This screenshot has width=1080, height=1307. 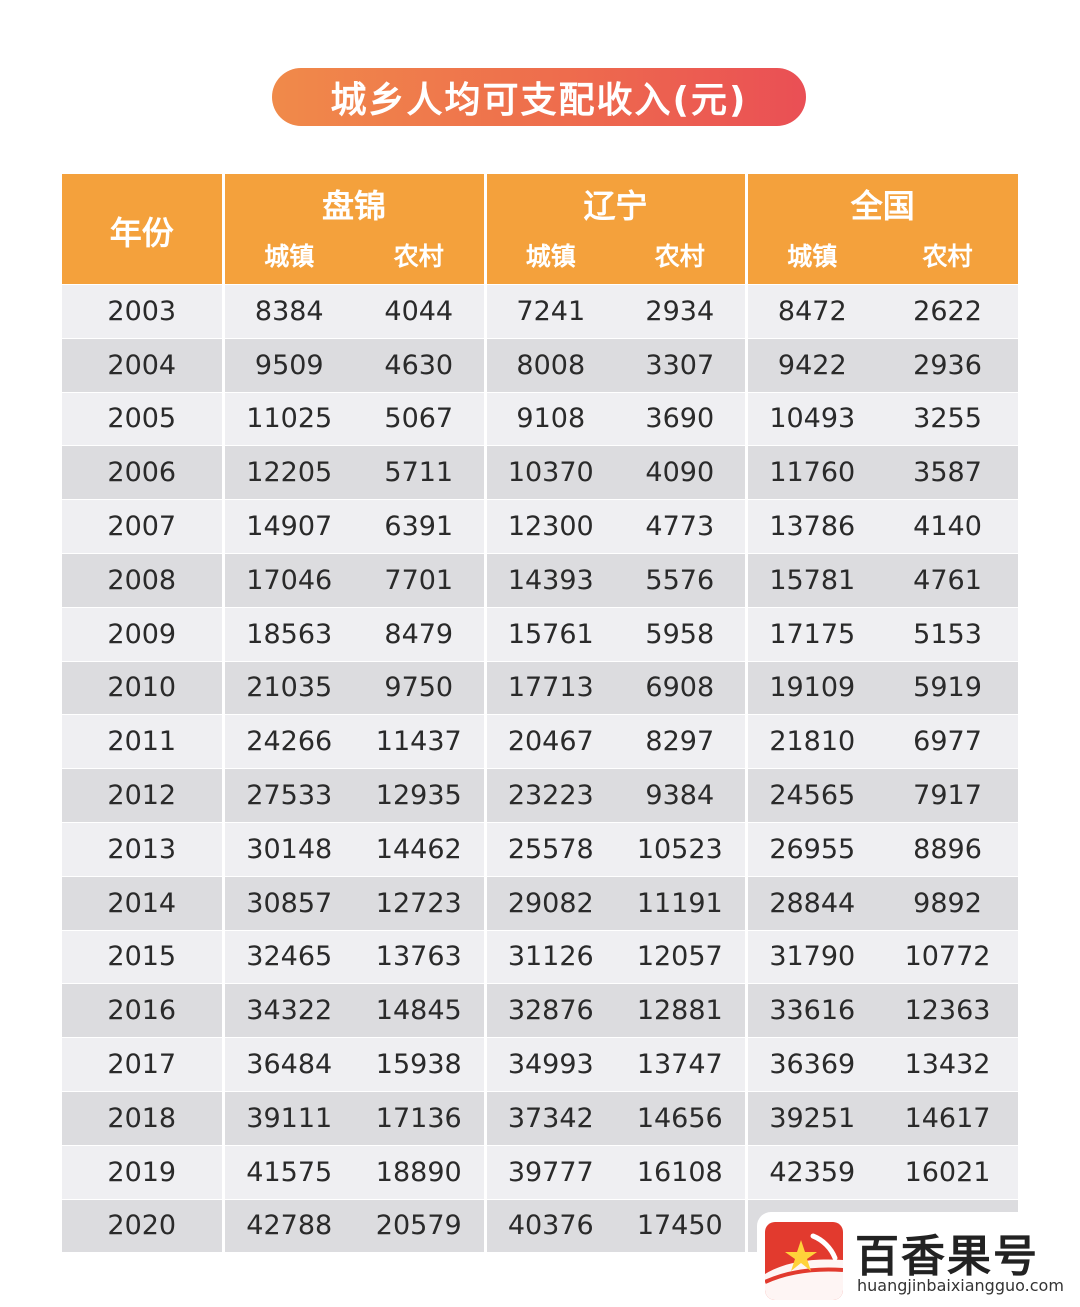 What do you see at coordinates (550, 311) in the screenshot?
I see `liaoning-urban-cell: 7241` at bounding box center [550, 311].